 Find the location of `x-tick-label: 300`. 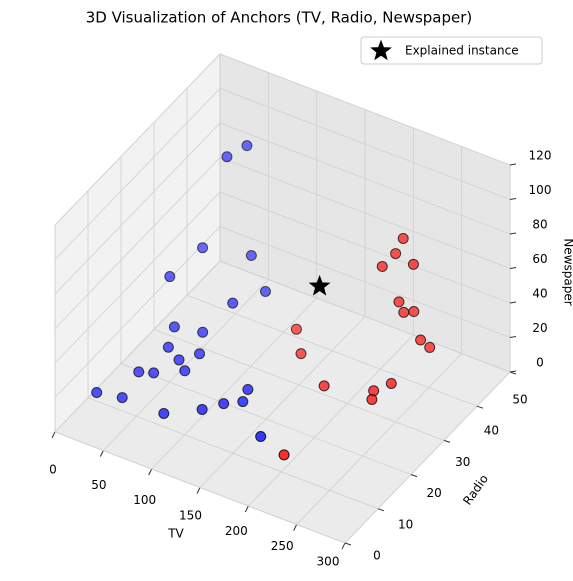

x-tick-label: 300 is located at coordinates (328, 562).